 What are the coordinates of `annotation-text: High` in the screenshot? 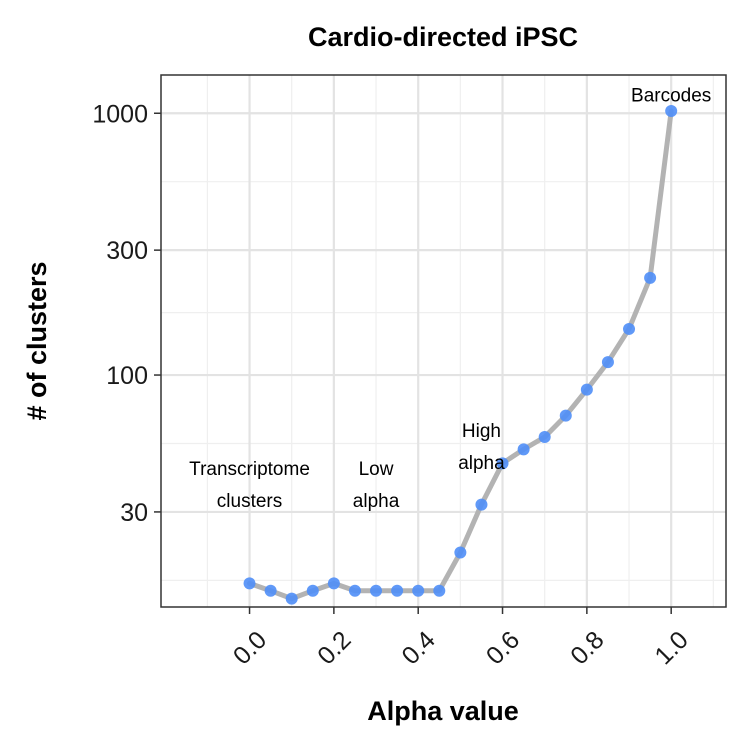 It's located at (481, 431).